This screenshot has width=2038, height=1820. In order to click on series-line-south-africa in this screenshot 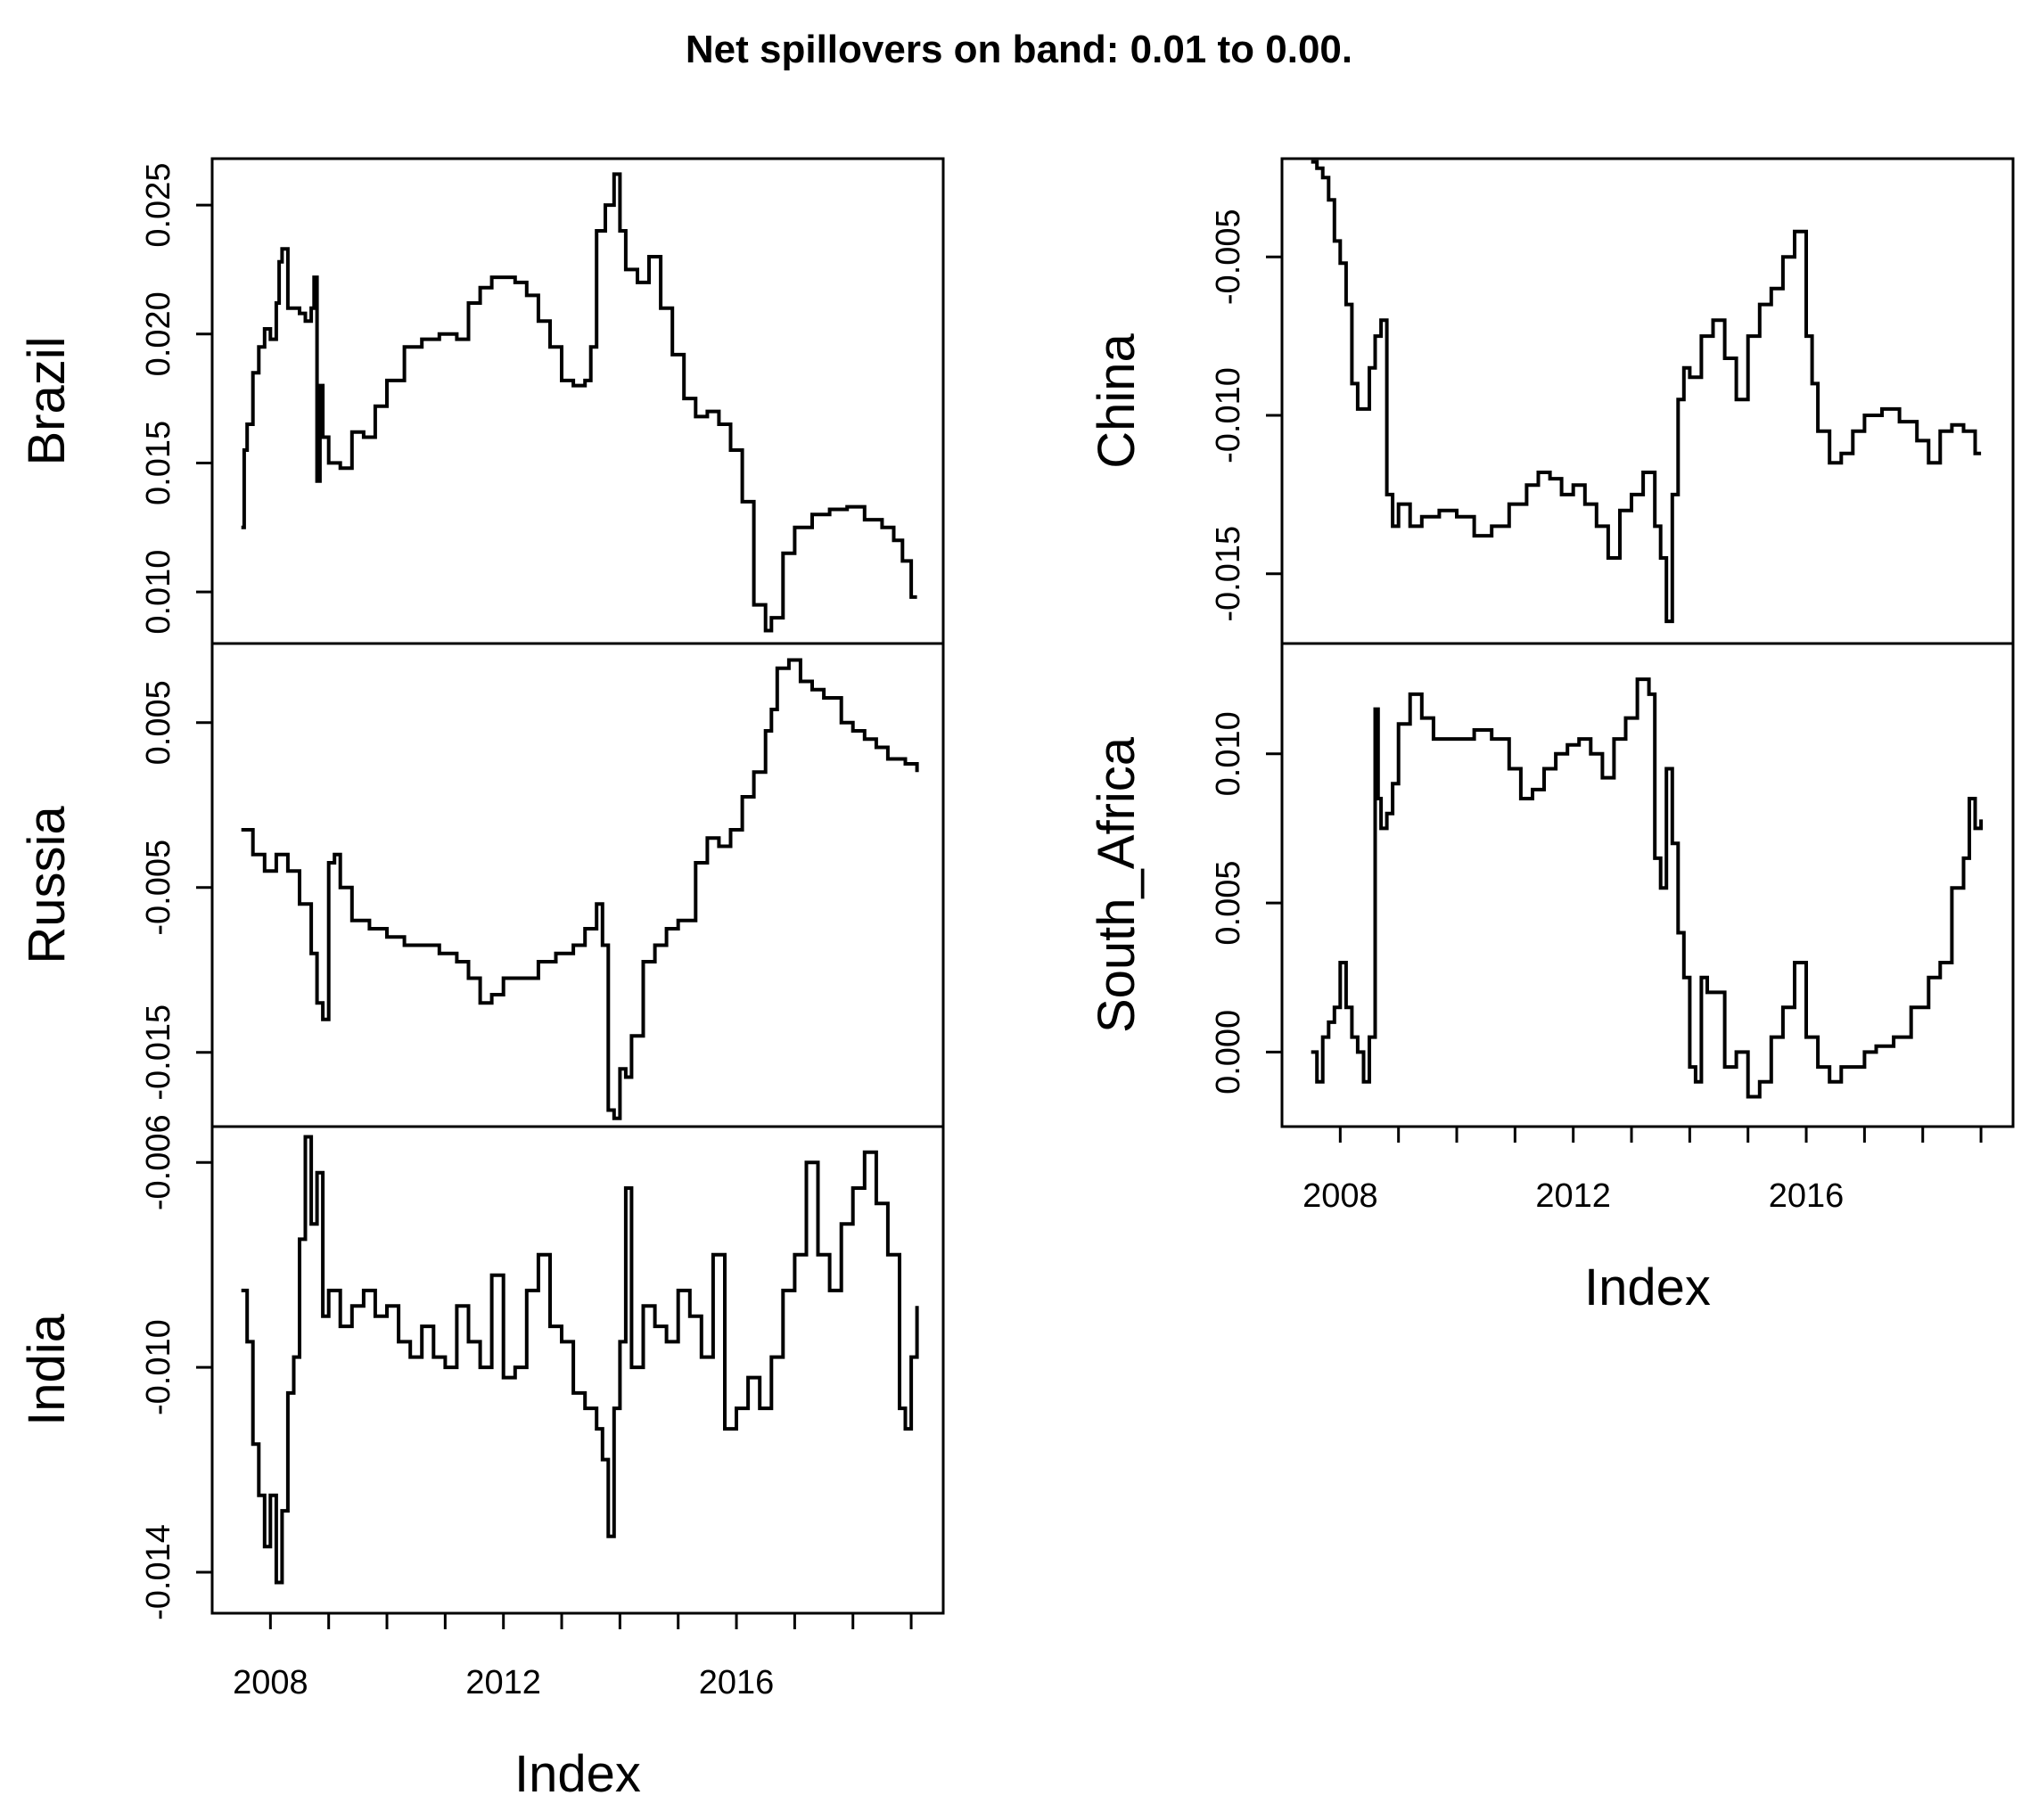, I will do `click(1647, 888)`.